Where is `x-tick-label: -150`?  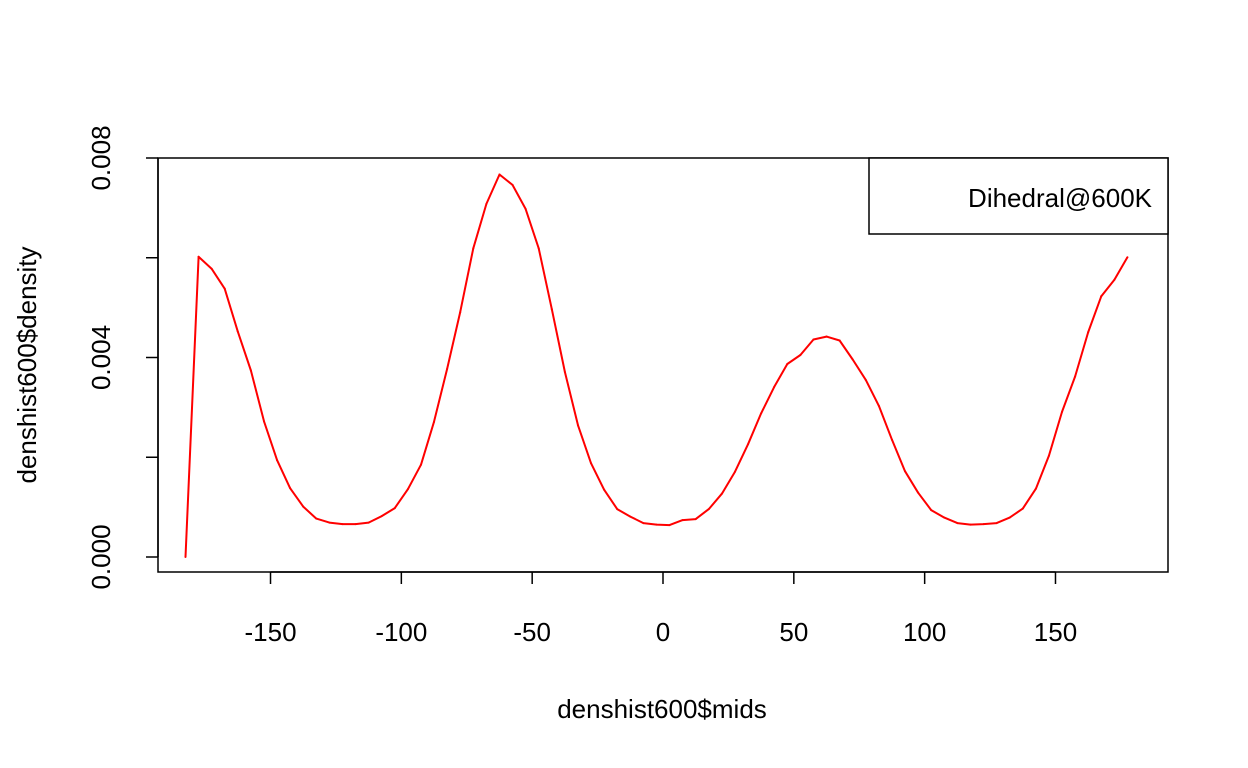 x-tick-label: -150 is located at coordinates (270, 632).